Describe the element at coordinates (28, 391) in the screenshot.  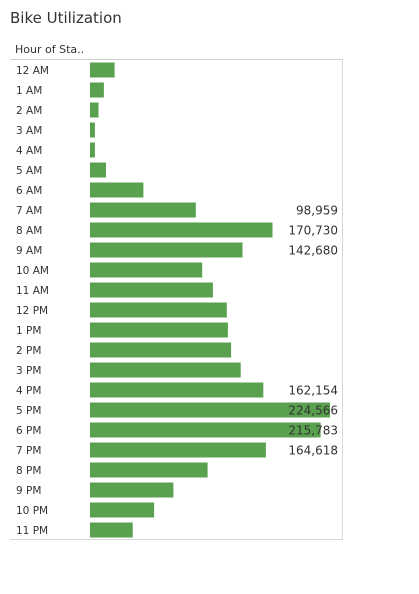
I see `category-label: 4 PM` at that location.